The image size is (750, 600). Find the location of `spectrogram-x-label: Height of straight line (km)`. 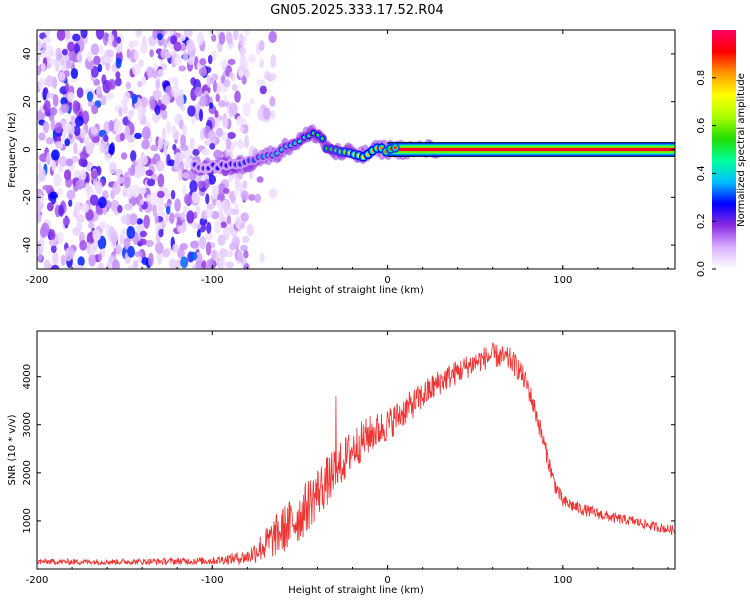

spectrogram-x-label: Height of straight line (km) is located at coordinates (356, 290).